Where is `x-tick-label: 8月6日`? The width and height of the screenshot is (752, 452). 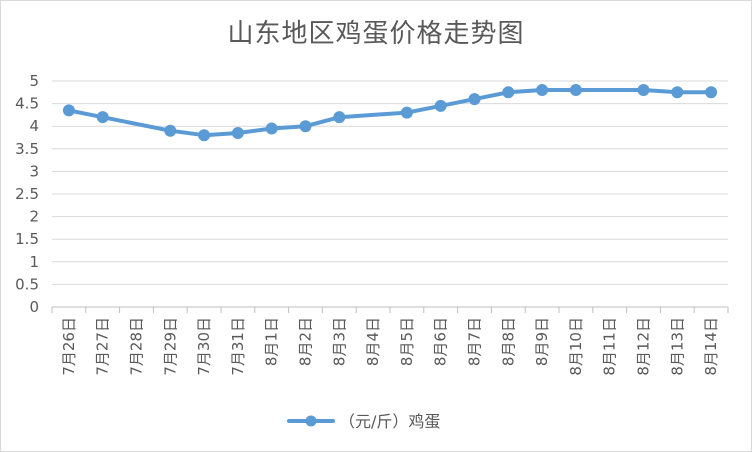
x-tick-label: 8月6日 is located at coordinates (441, 341).